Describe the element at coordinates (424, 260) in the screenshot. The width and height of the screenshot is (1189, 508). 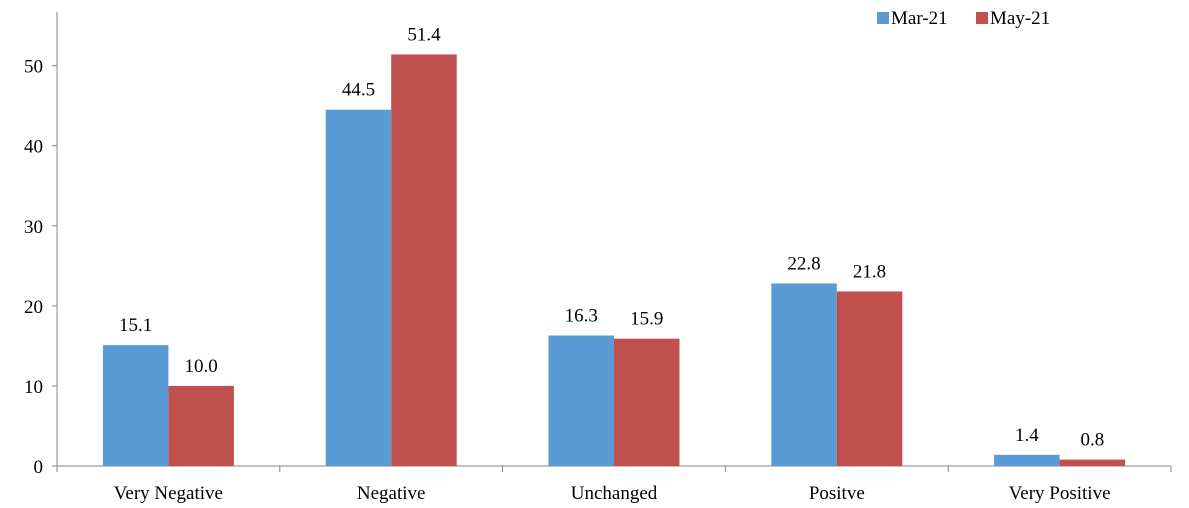
I see `bar-may-21-negative` at that location.